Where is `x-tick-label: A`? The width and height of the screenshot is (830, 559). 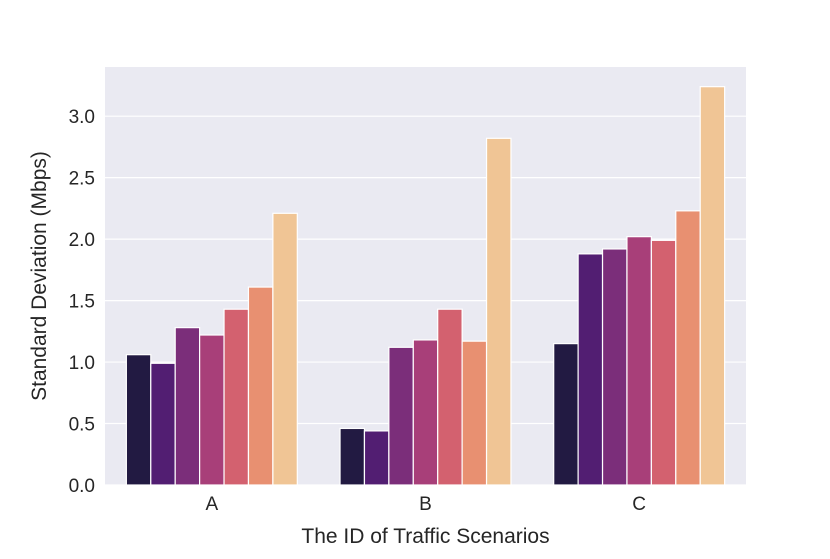 x-tick-label: A is located at coordinates (211, 504).